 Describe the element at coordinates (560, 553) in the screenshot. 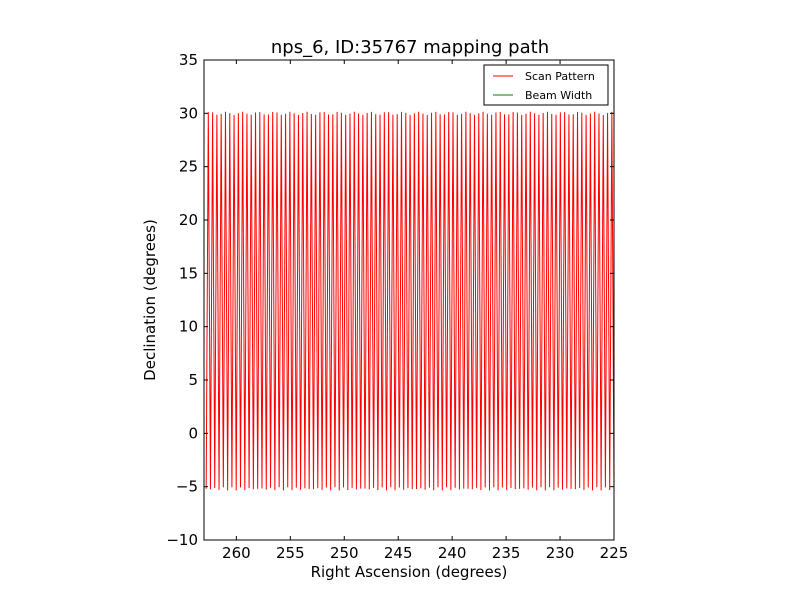

I see `x-tick-label: 230` at that location.